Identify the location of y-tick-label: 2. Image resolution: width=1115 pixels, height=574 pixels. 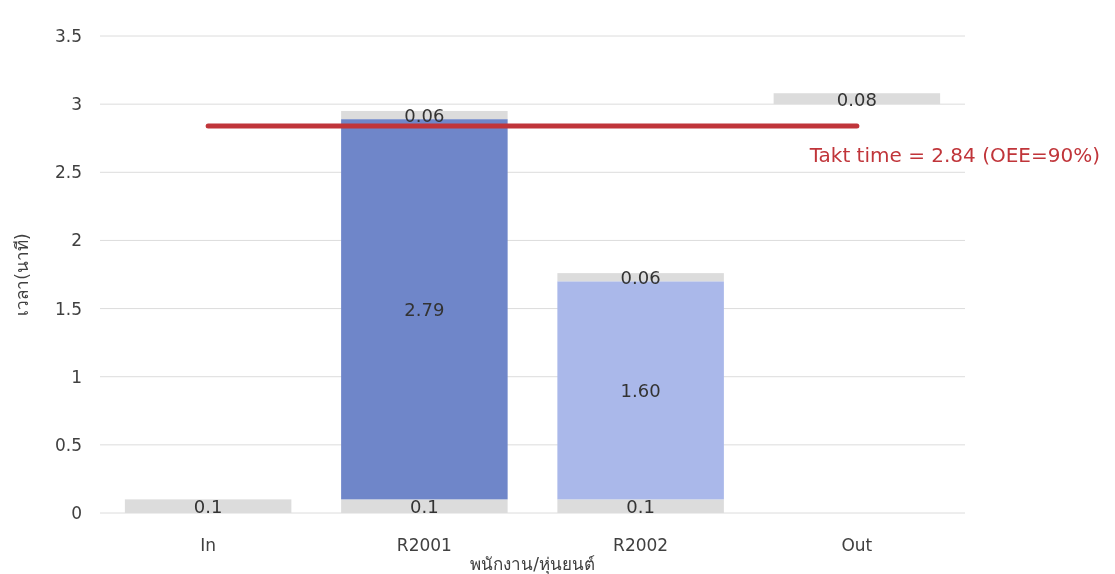
(76, 240).